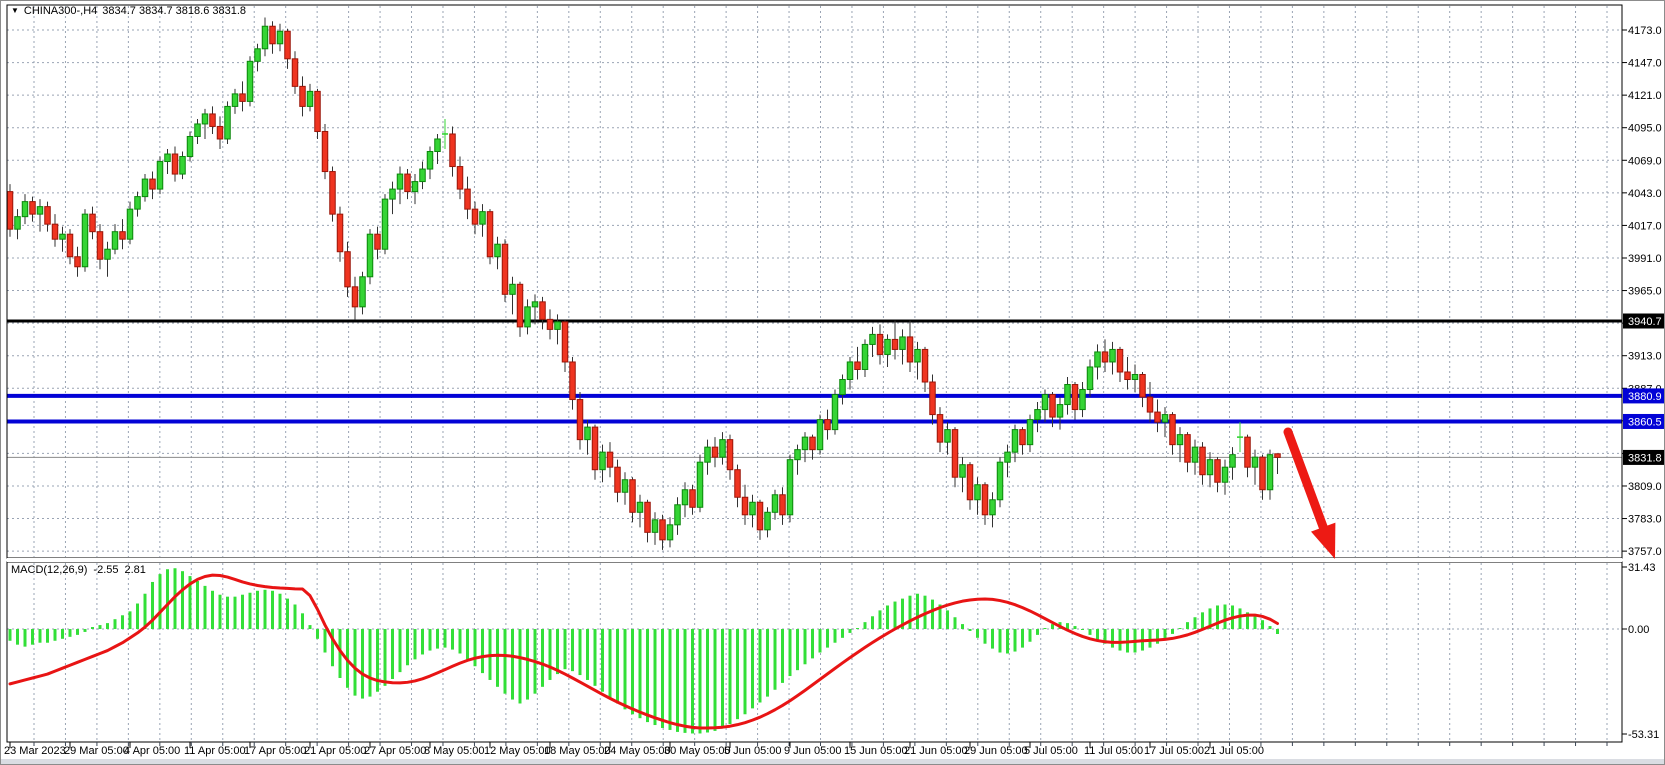 This screenshot has height=765, width=1665. Describe the element at coordinates (1645, 259) in the screenshot. I see `price-tick-label: 3991.0` at that location.